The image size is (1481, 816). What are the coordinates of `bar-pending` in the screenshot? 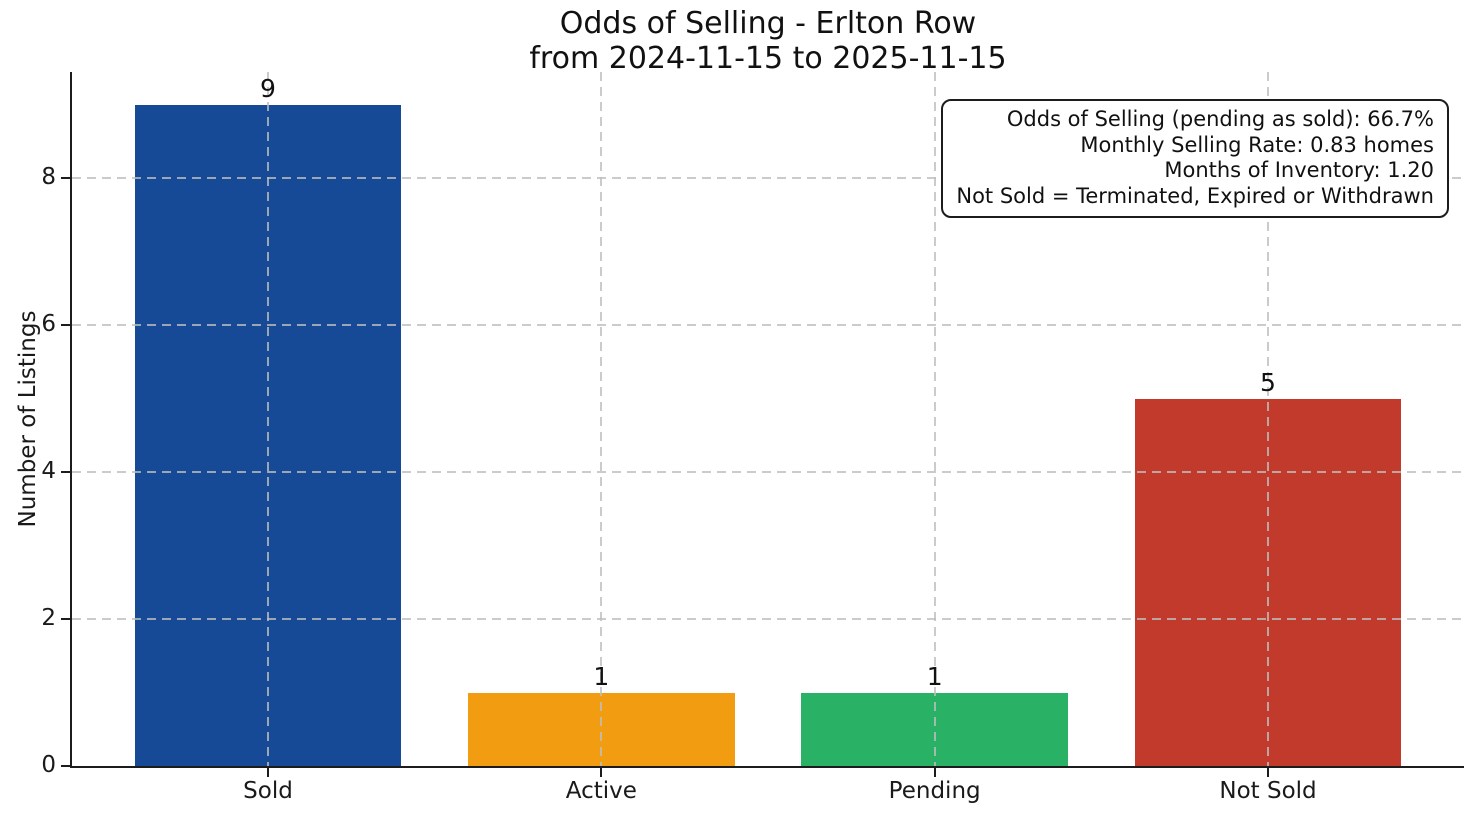 It's located at (934, 729).